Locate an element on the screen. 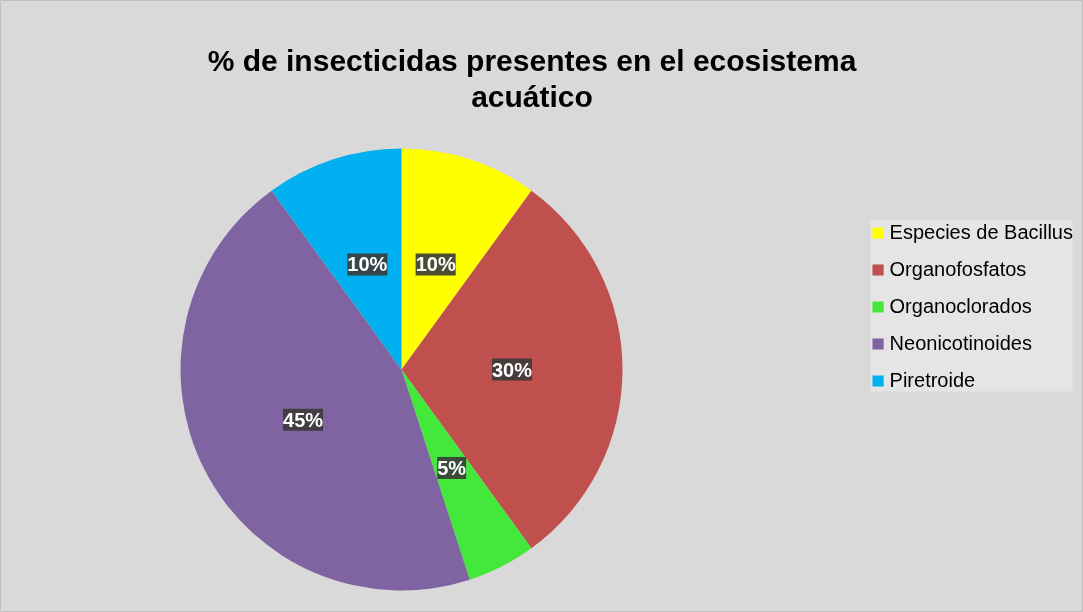  legend-label: Organoclorados is located at coordinates (960, 306).